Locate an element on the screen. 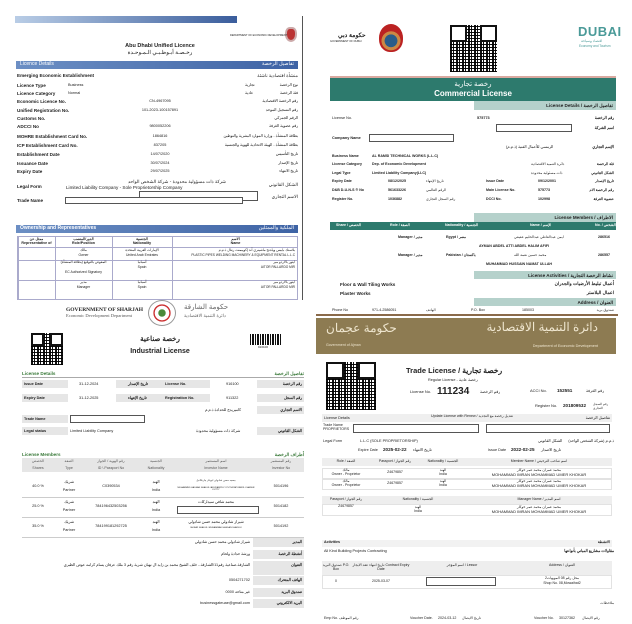  legal-form-value-ar: ذ.م.م (شركة الشخص الواحد) is located at coordinates (591, 441).